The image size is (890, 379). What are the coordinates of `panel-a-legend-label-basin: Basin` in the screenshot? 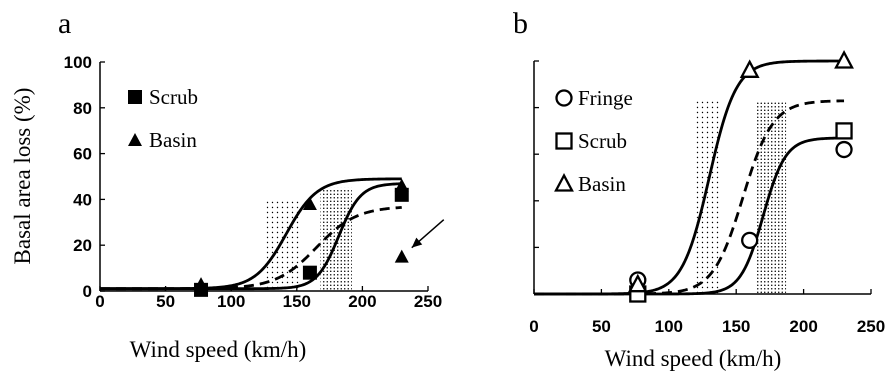 It's located at (173, 140).